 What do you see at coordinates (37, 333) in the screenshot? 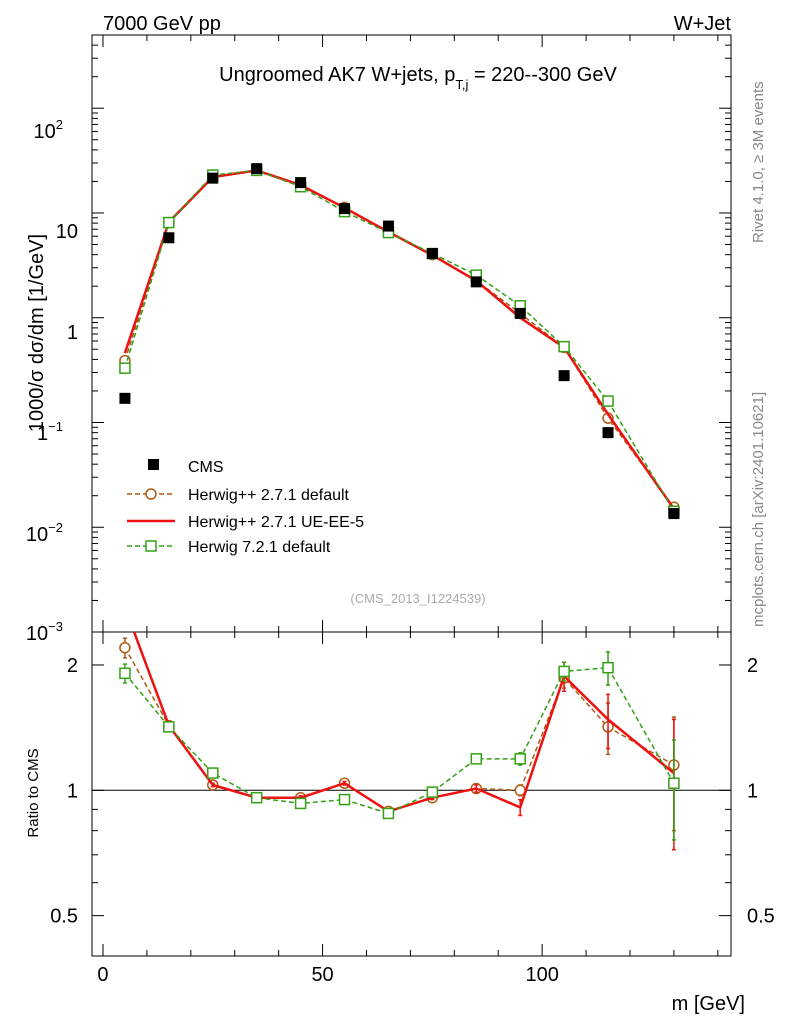
I see `main-y-axis-title: 1000/σ dσ/dm [1/GeV]` at bounding box center [37, 333].